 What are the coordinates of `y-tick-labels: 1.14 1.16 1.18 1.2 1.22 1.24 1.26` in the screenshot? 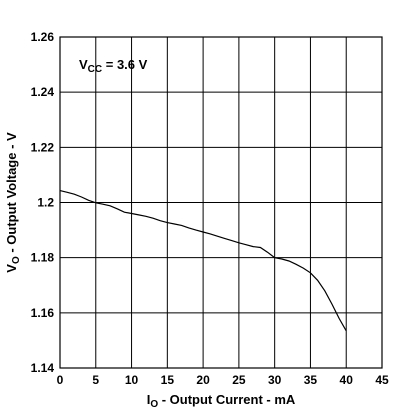 It's located at (43, 202).